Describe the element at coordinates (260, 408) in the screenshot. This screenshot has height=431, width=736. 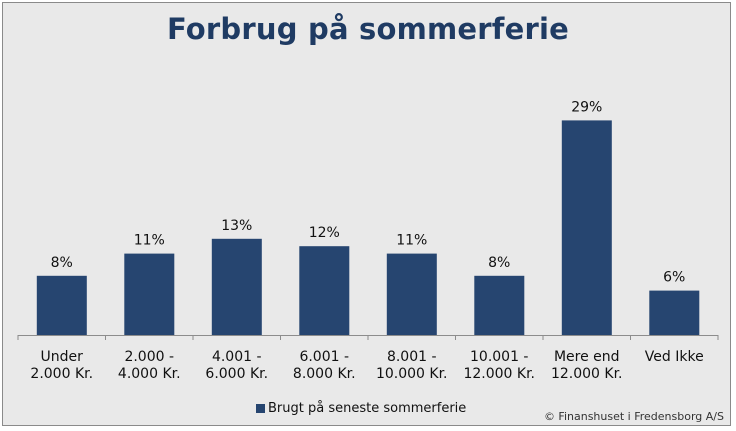
I see `legend-swatch` at that location.